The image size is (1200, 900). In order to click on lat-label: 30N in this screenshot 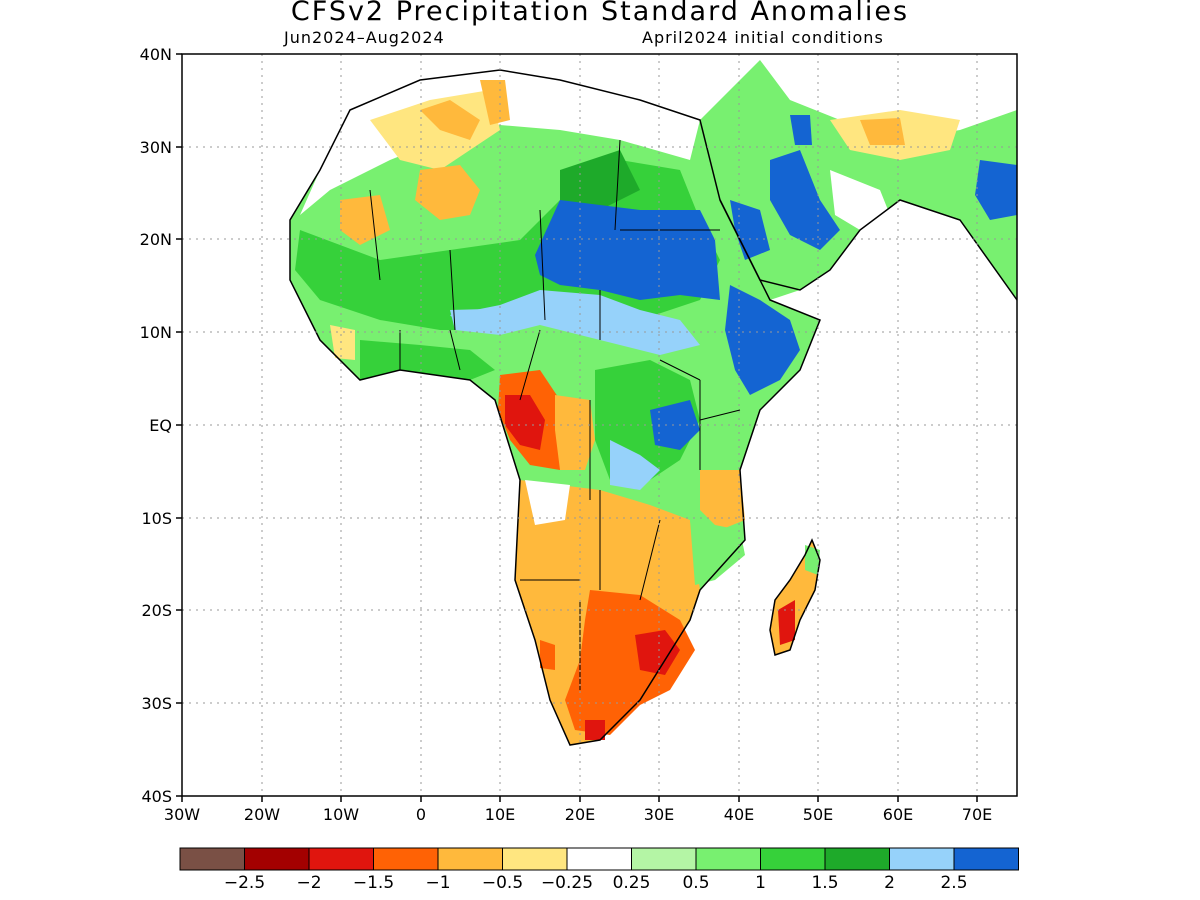, I will do `click(156, 147)`.